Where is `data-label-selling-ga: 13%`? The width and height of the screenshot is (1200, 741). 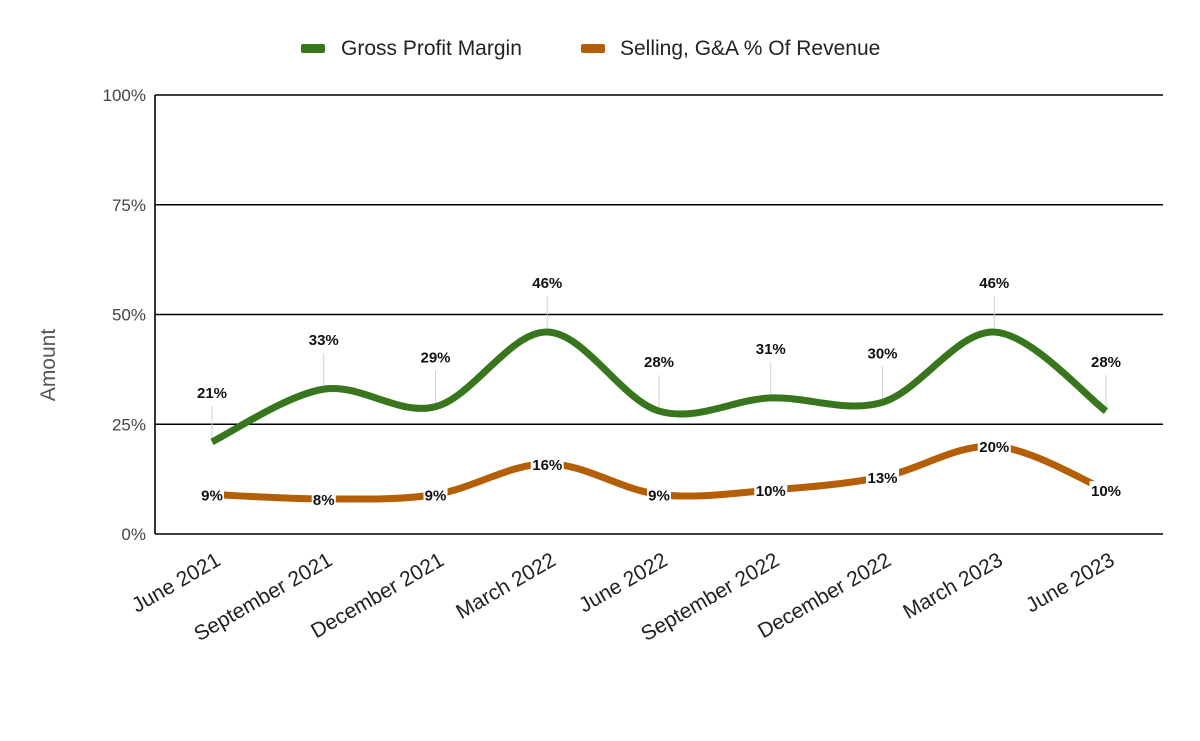 data-label-selling-ga: 13% is located at coordinates (882, 478).